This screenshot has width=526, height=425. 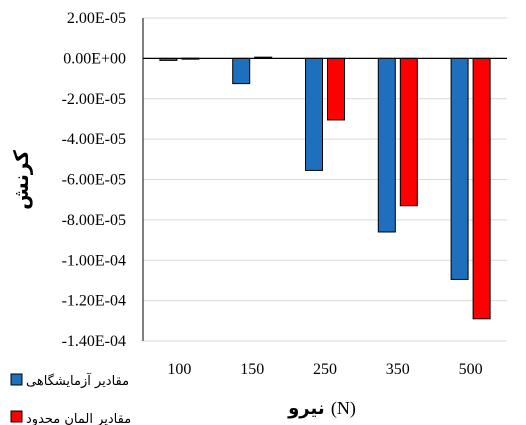 I want to click on x-axis-title: نیرو (N), so click(x=321, y=408).